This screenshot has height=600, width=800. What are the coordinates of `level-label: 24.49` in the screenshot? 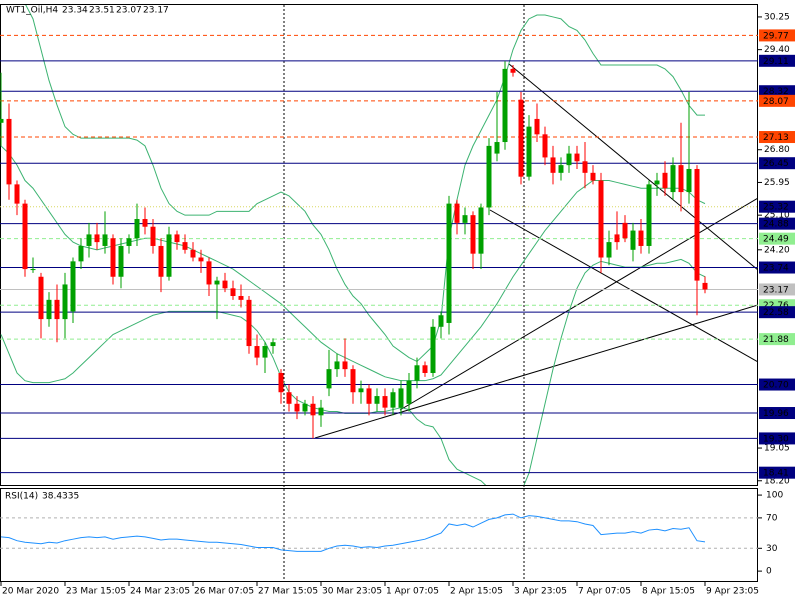 It's located at (776, 240).